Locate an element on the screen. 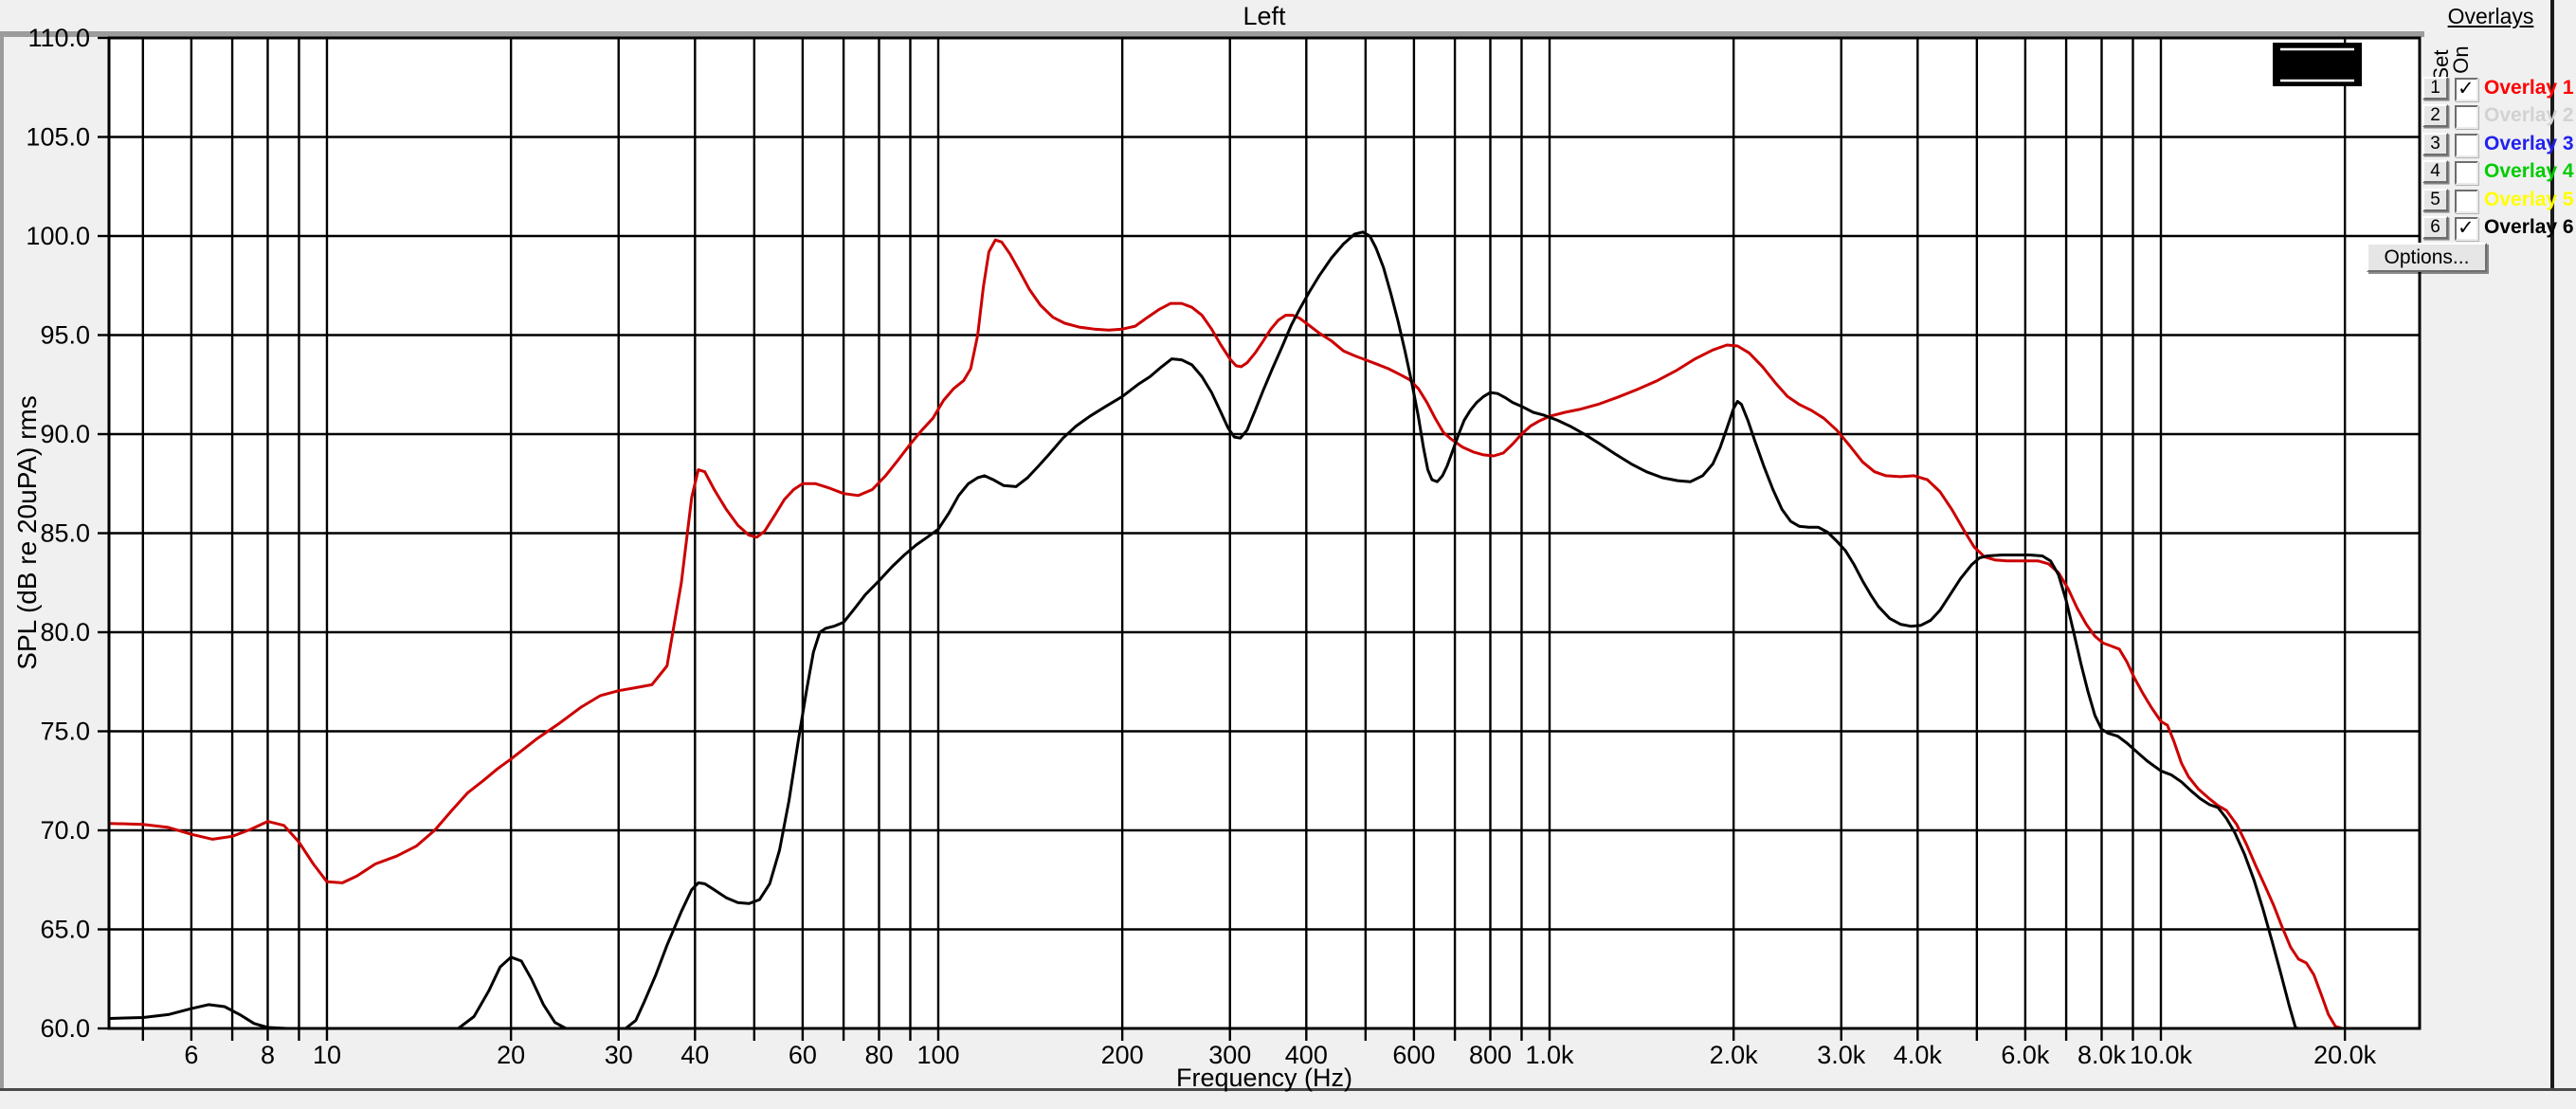 The image size is (2576, 1109). x-tick-label: 80 is located at coordinates (878, 1055).